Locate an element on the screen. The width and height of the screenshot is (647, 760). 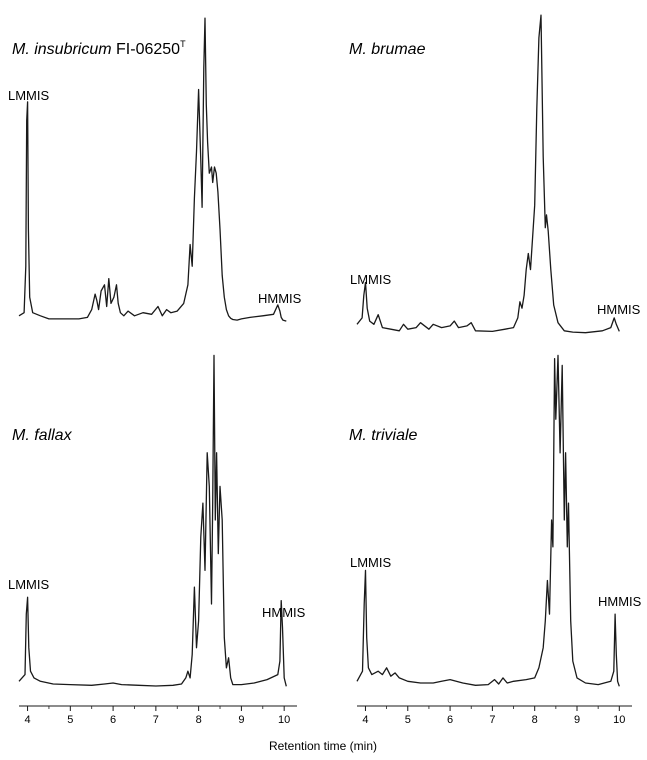
panel-title-superscript: T is located at coordinates (183, 44).